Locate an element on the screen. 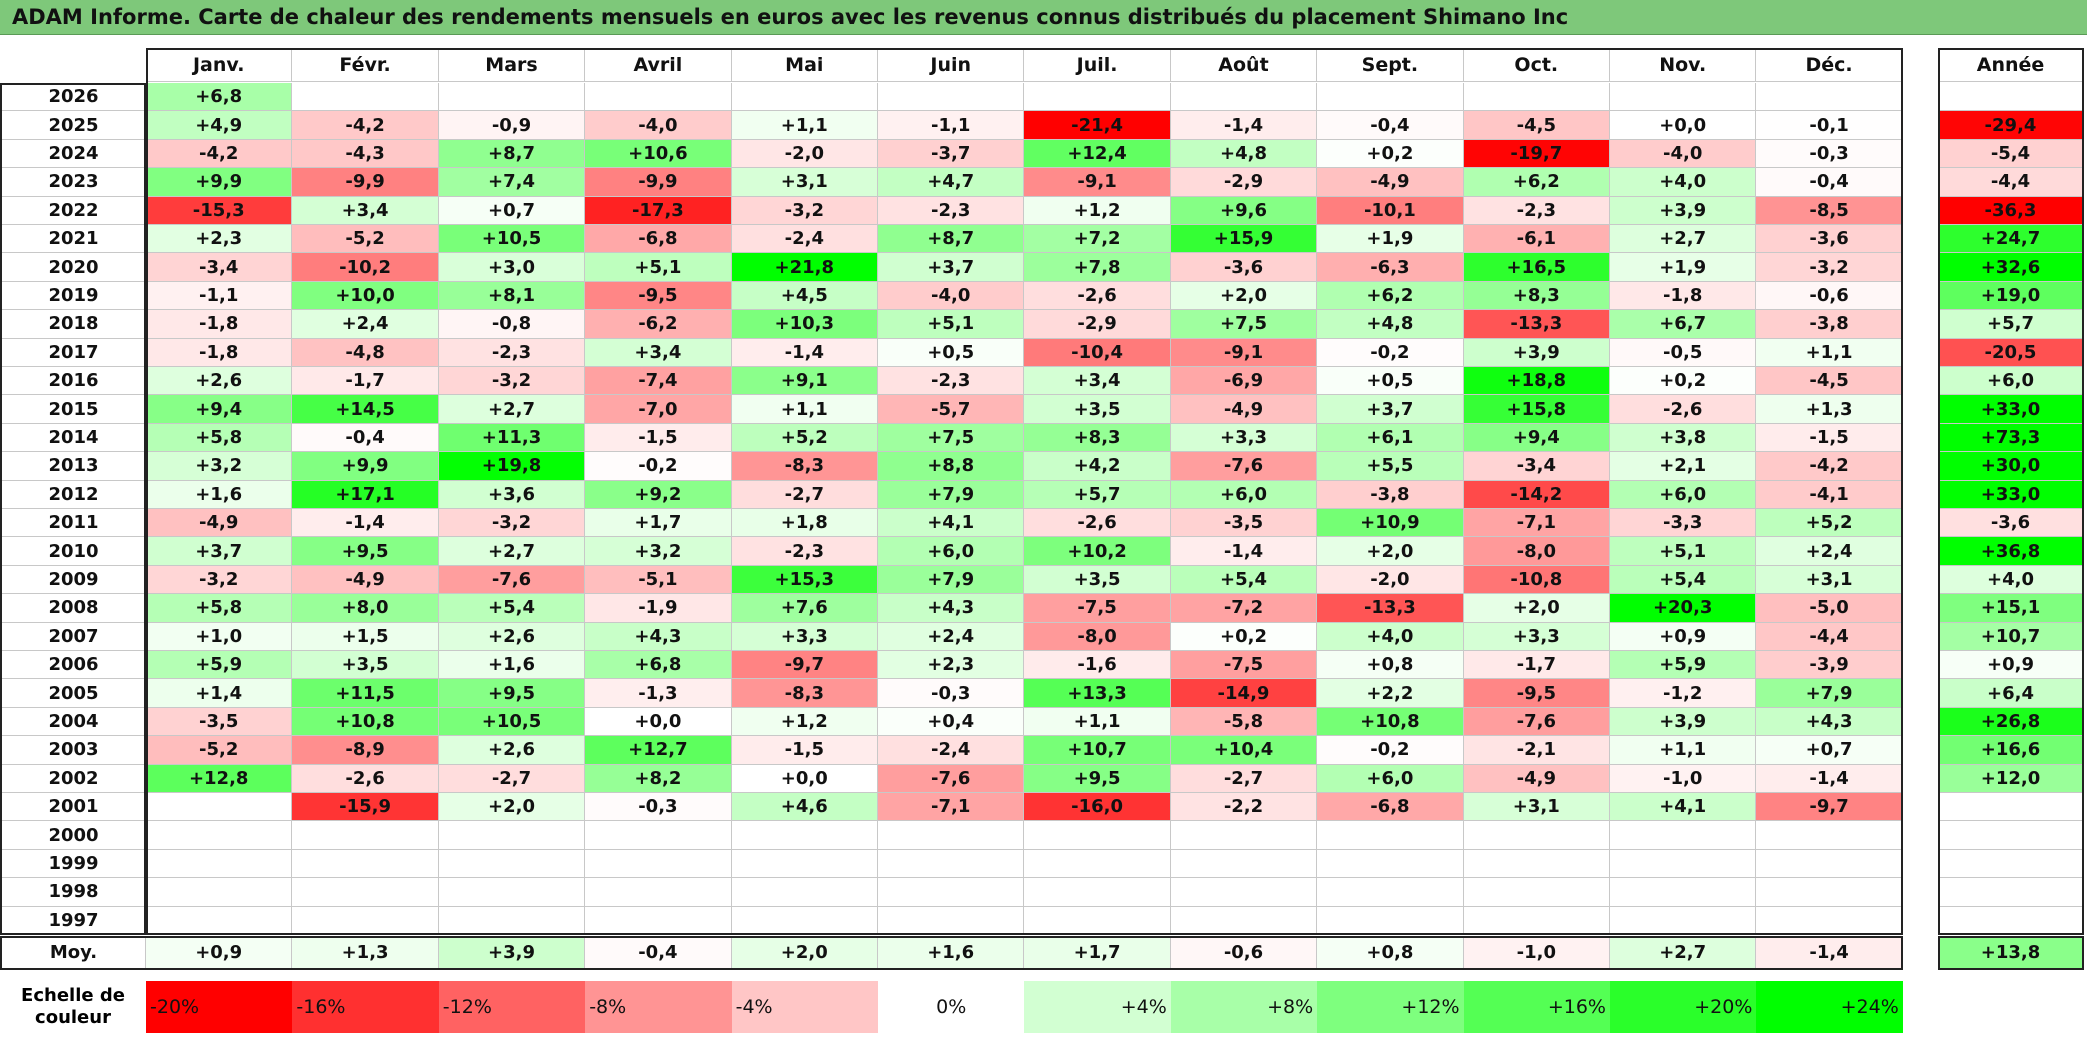 This screenshot has height=1037, width=2087. annual-cell: +73,3 is located at coordinates (2011, 438).